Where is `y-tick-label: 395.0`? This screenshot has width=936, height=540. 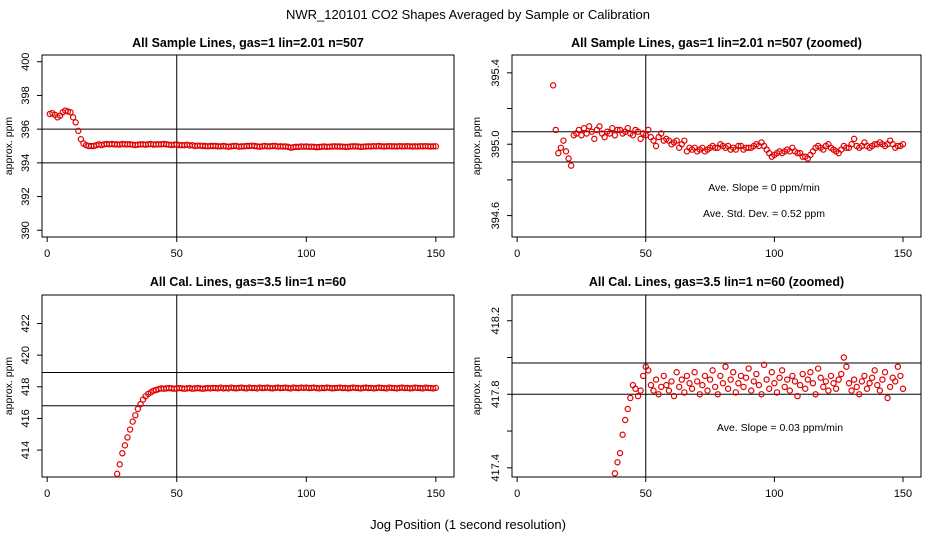 y-tick-label: 395.0 is located at coordinates (496, 144).